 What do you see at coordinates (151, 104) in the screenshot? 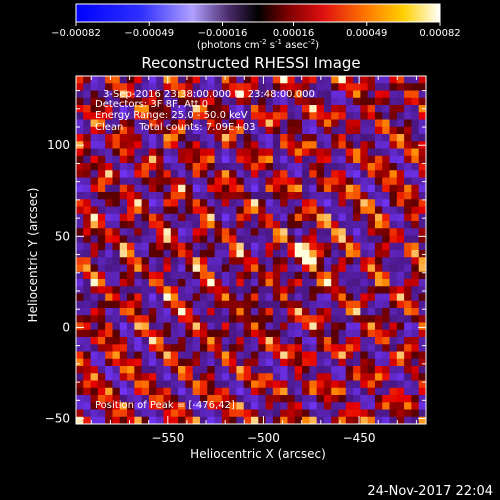
I see `annotation-detectors: Detectors: 3F 8F, Att 0` at bounding box center [151, 104].